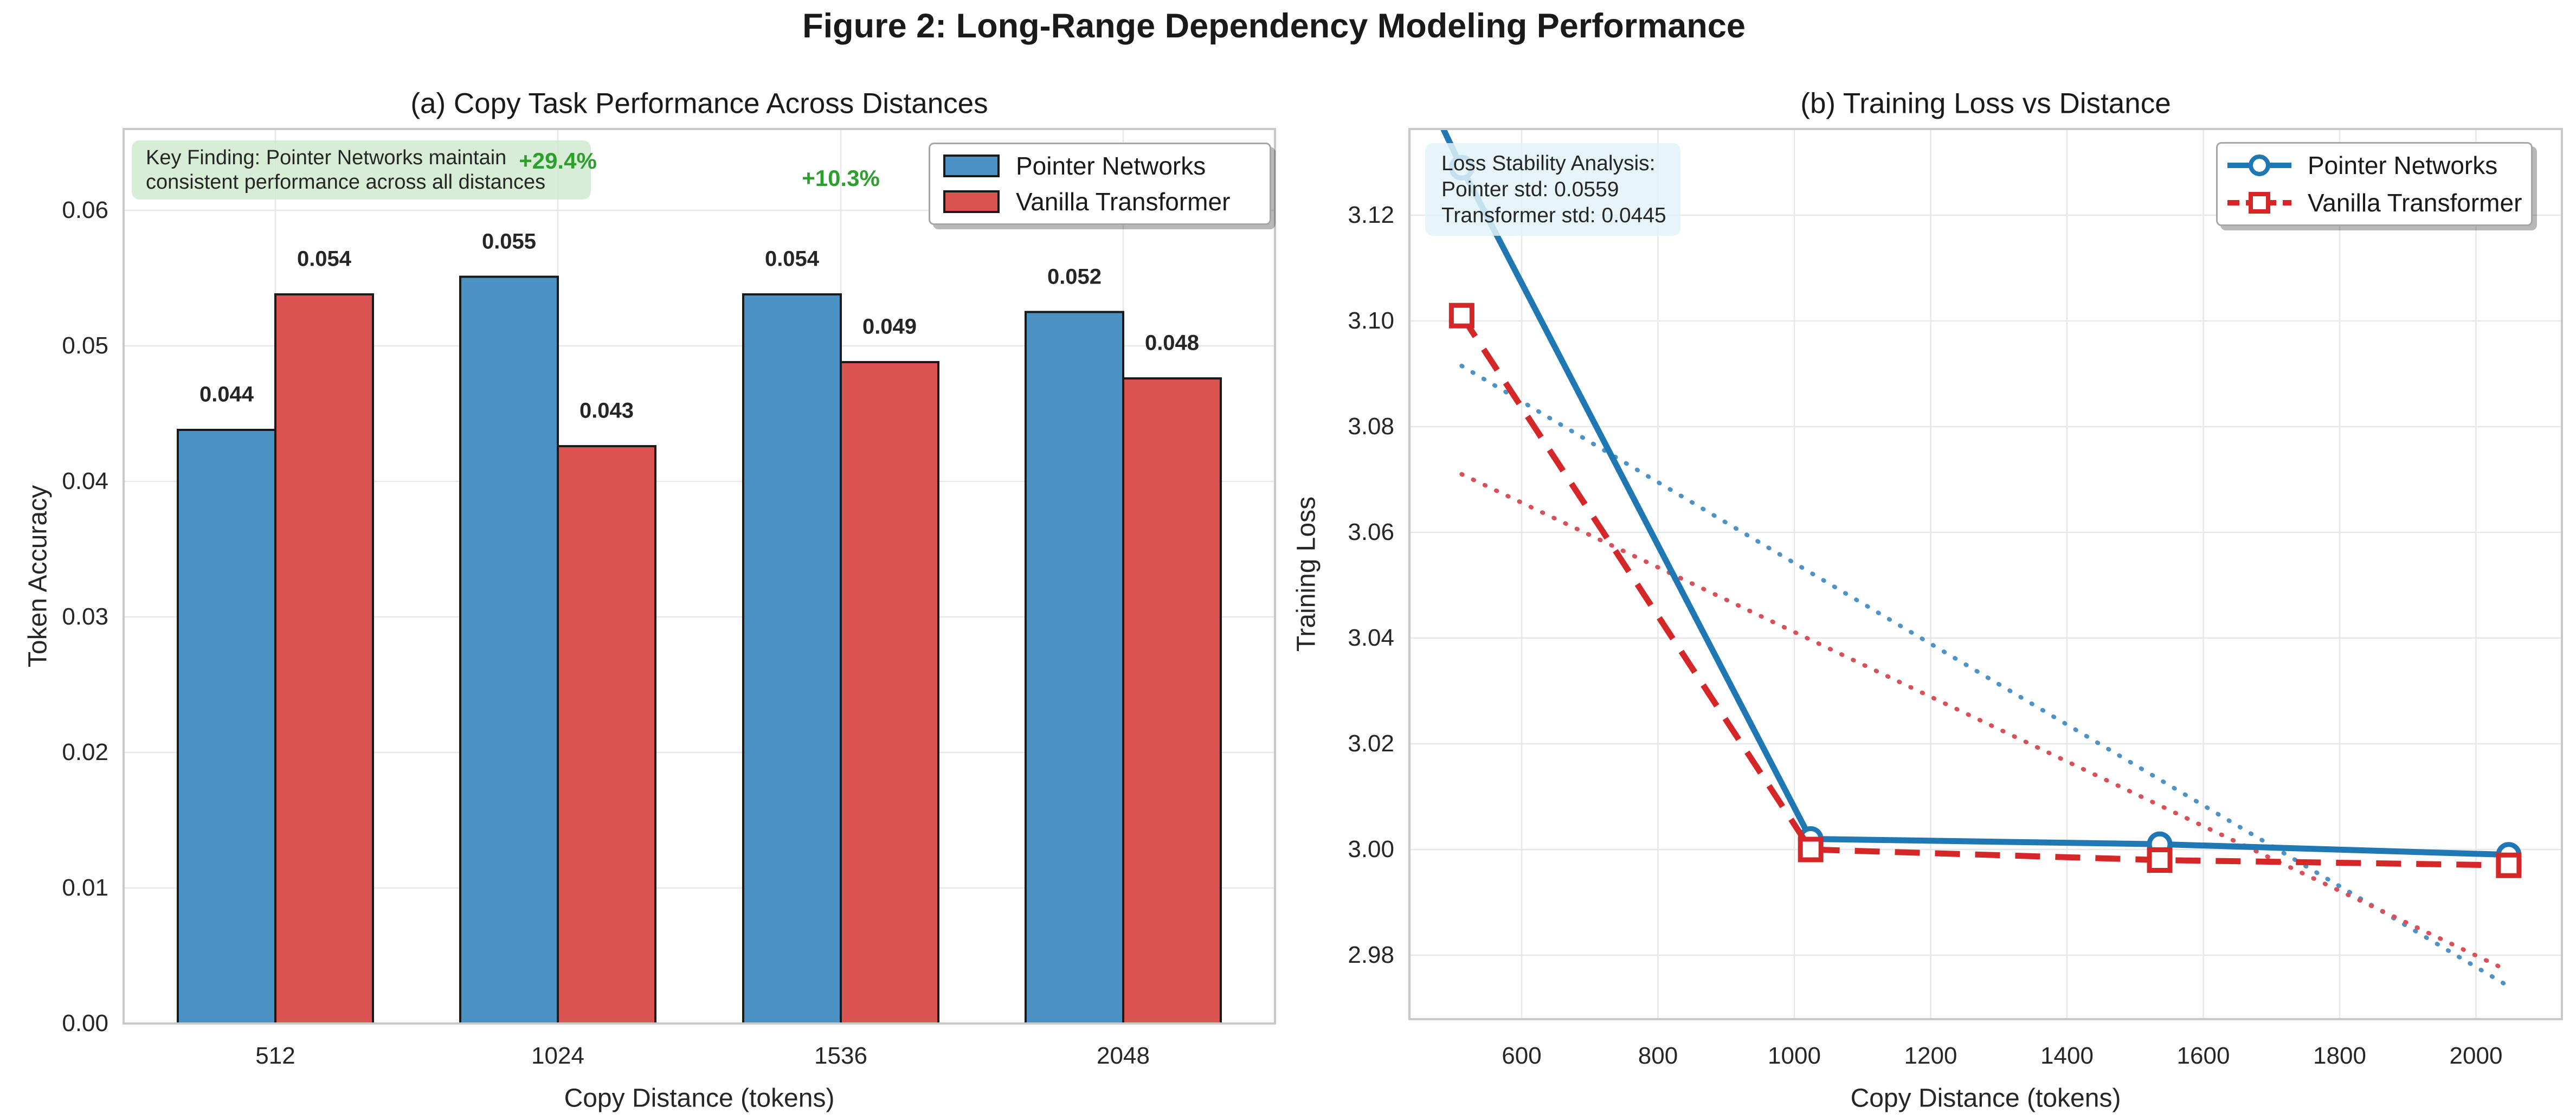 The height and width of the screenshot is (1120, 2576). What do you see at coordinates (38, 576) in the screenshot?
I see `left-y-axis-label: Token Accuracy` at bounding box center [38, 576].